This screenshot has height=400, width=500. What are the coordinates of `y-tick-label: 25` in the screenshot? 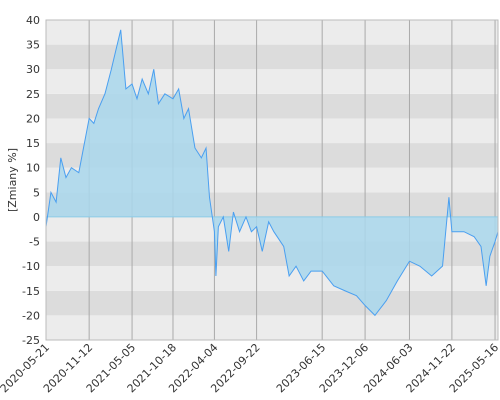 It's located at (33, 94).